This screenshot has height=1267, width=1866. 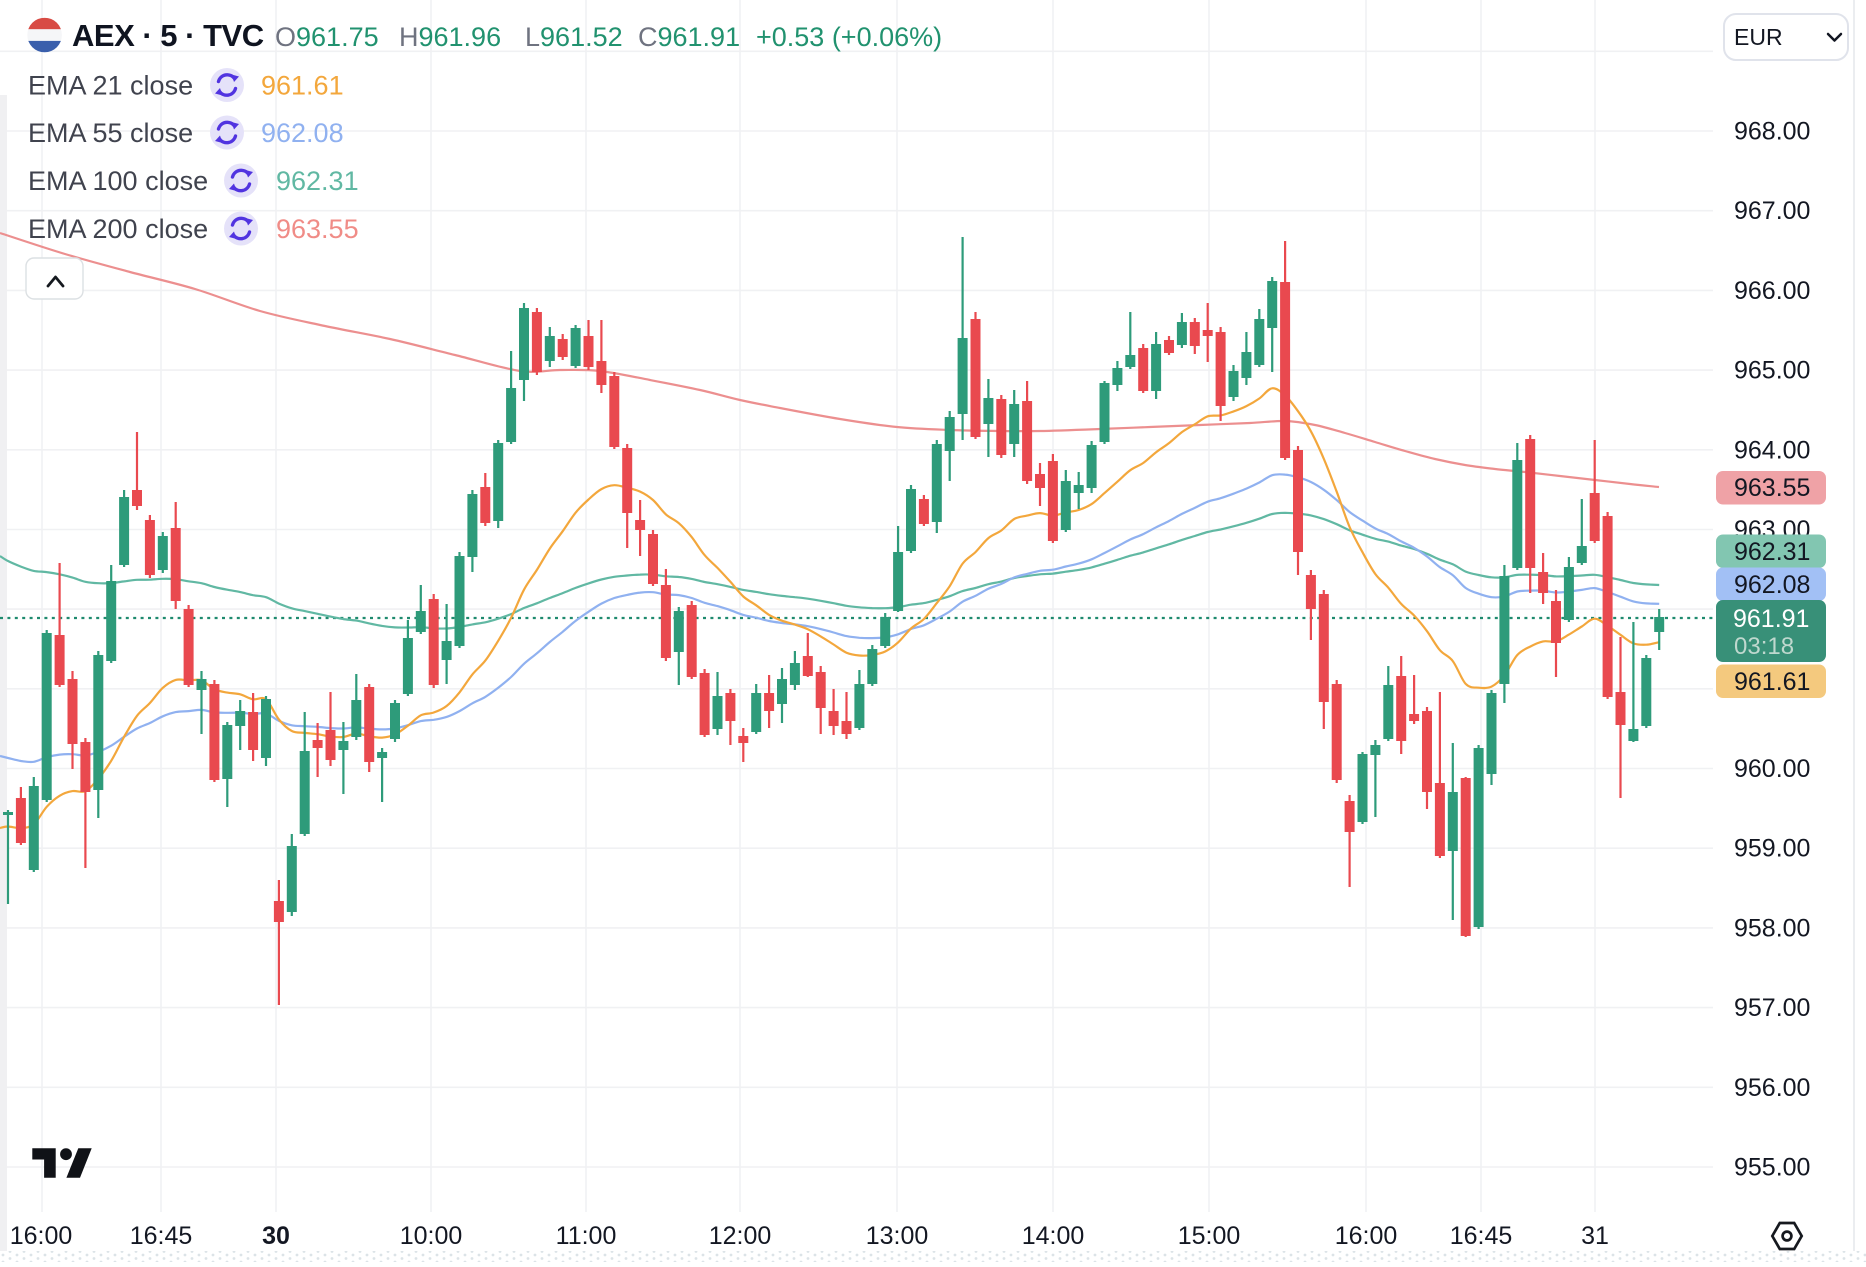 I want to click on svg-text: 961.91, so click(x=1771, y=619).